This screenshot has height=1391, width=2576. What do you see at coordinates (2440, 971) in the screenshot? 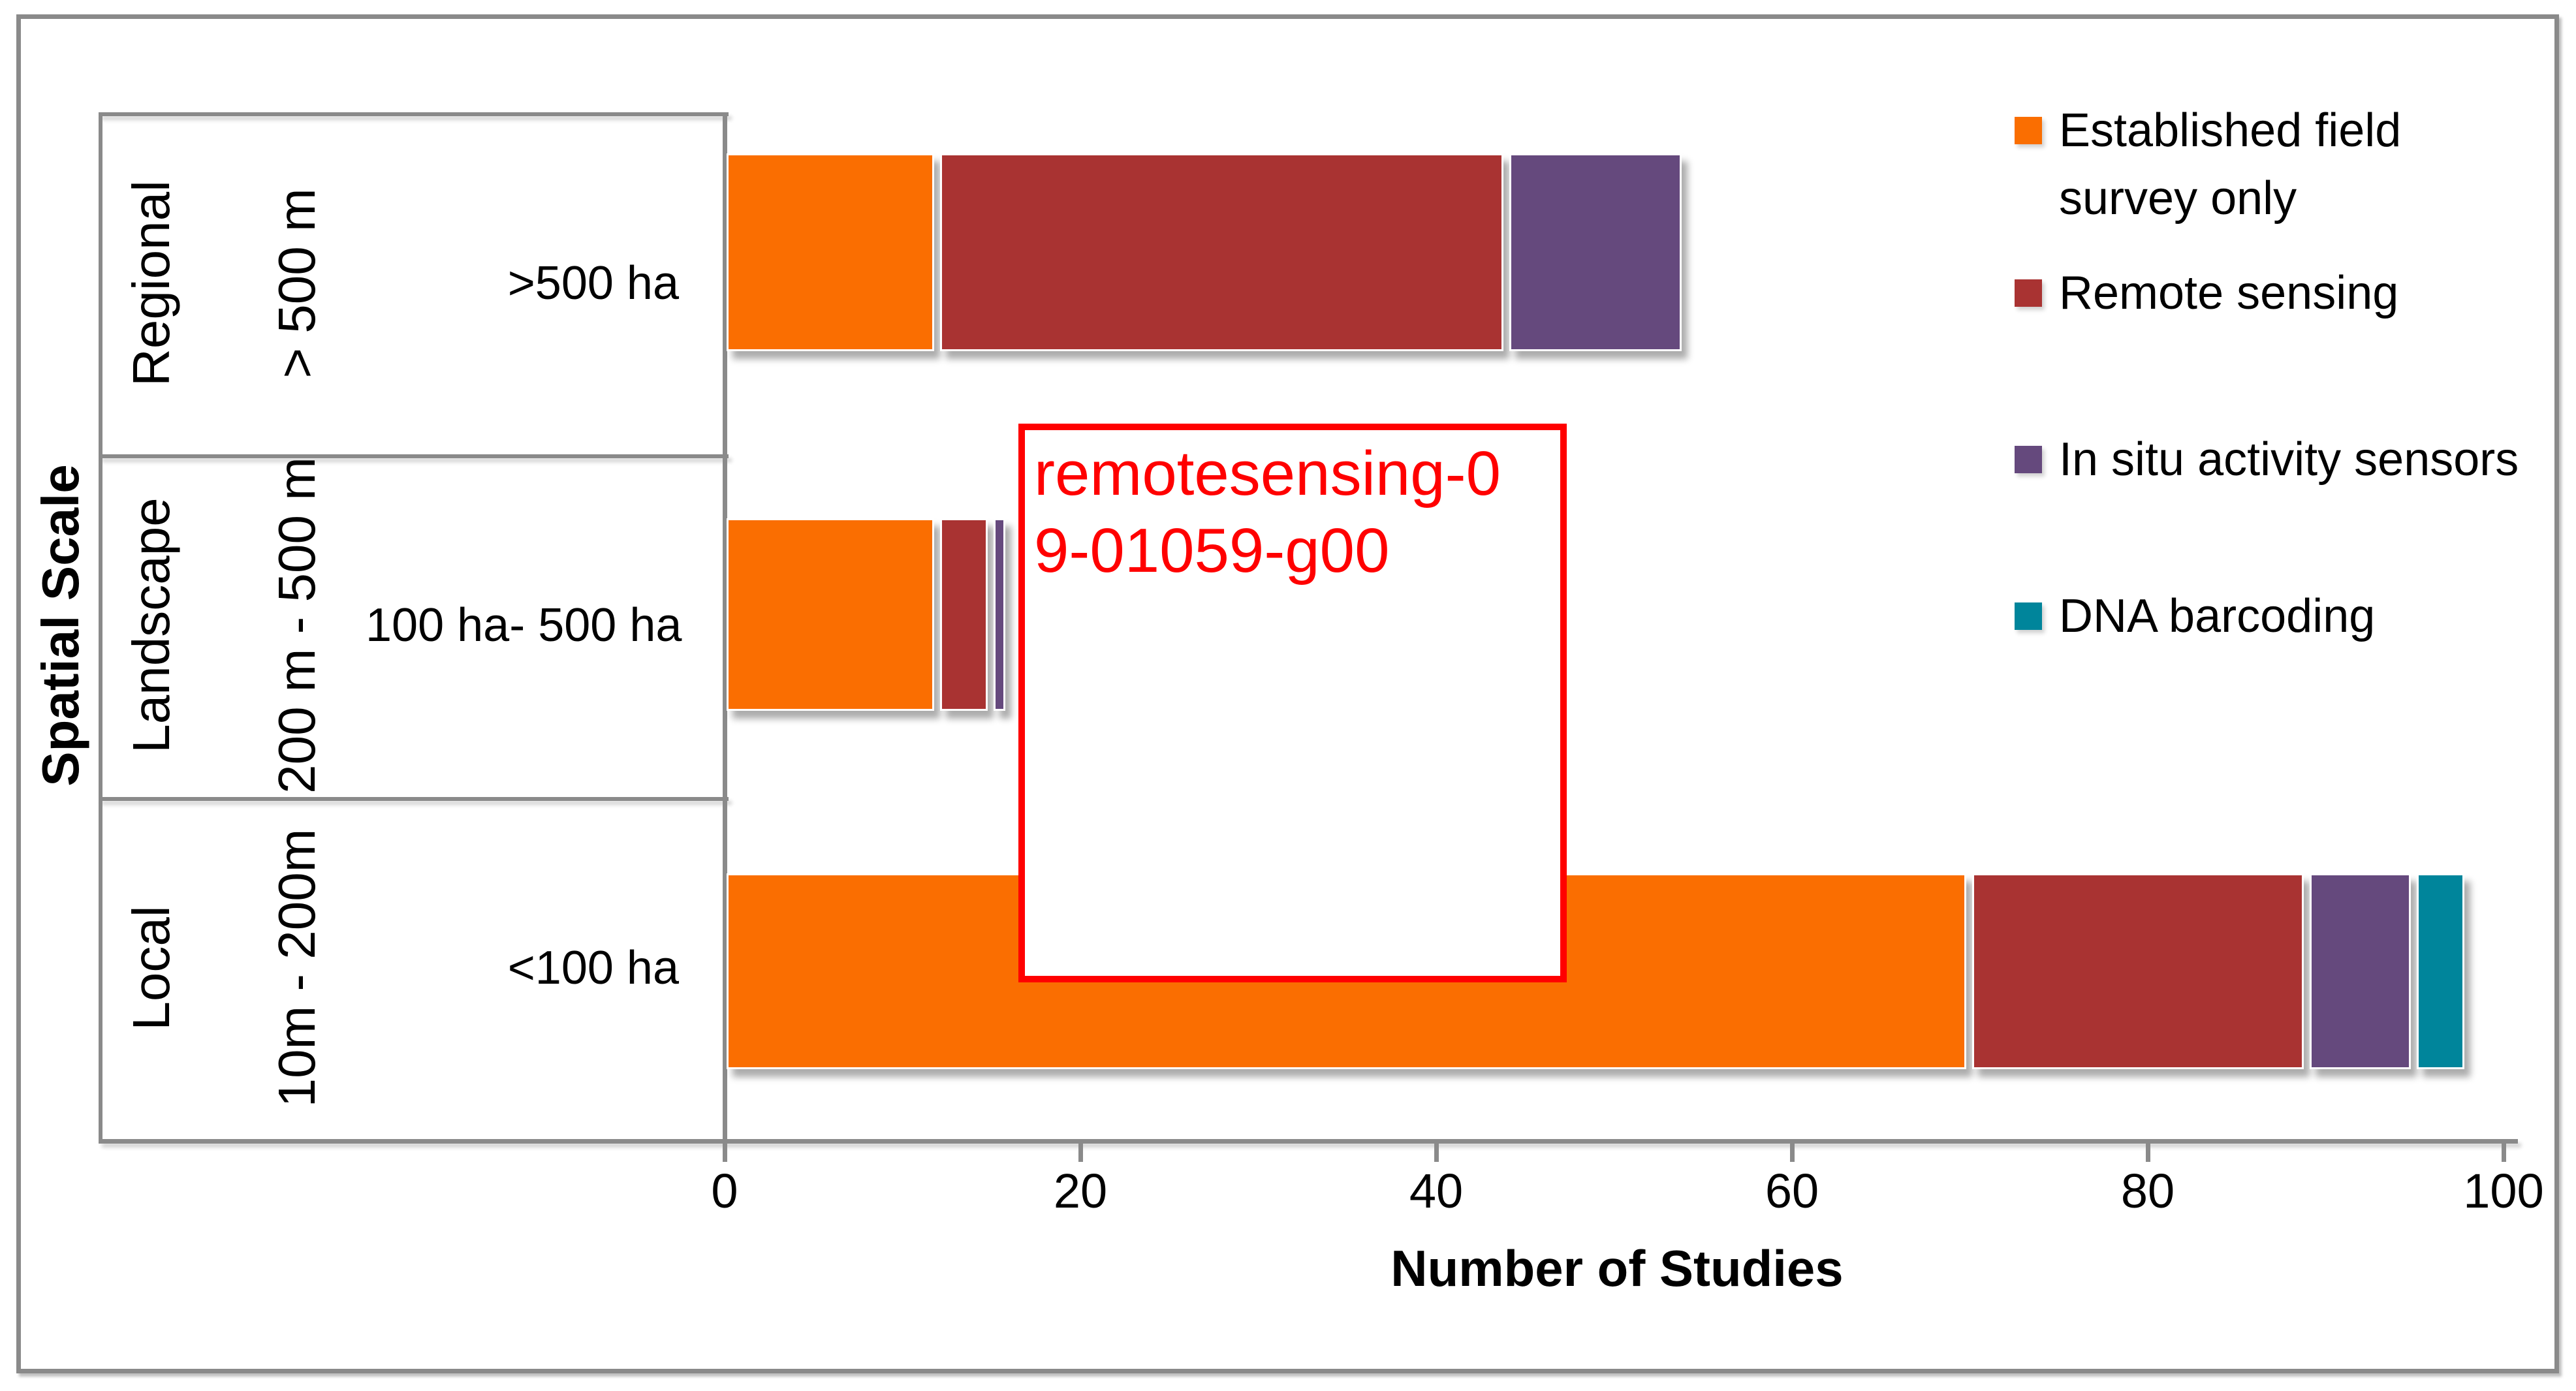
I see `bar-segment-dna-barcoding` at bounding box center [2440, 971].